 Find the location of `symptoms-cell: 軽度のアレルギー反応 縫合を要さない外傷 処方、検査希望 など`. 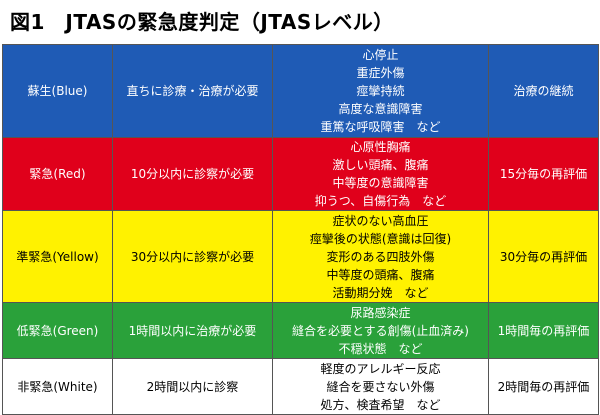

symptoms-cell: 軽度のアレルギー反応 縫合を要さない外傷 処方、検査希望 など is located at coordinates (380, 386).